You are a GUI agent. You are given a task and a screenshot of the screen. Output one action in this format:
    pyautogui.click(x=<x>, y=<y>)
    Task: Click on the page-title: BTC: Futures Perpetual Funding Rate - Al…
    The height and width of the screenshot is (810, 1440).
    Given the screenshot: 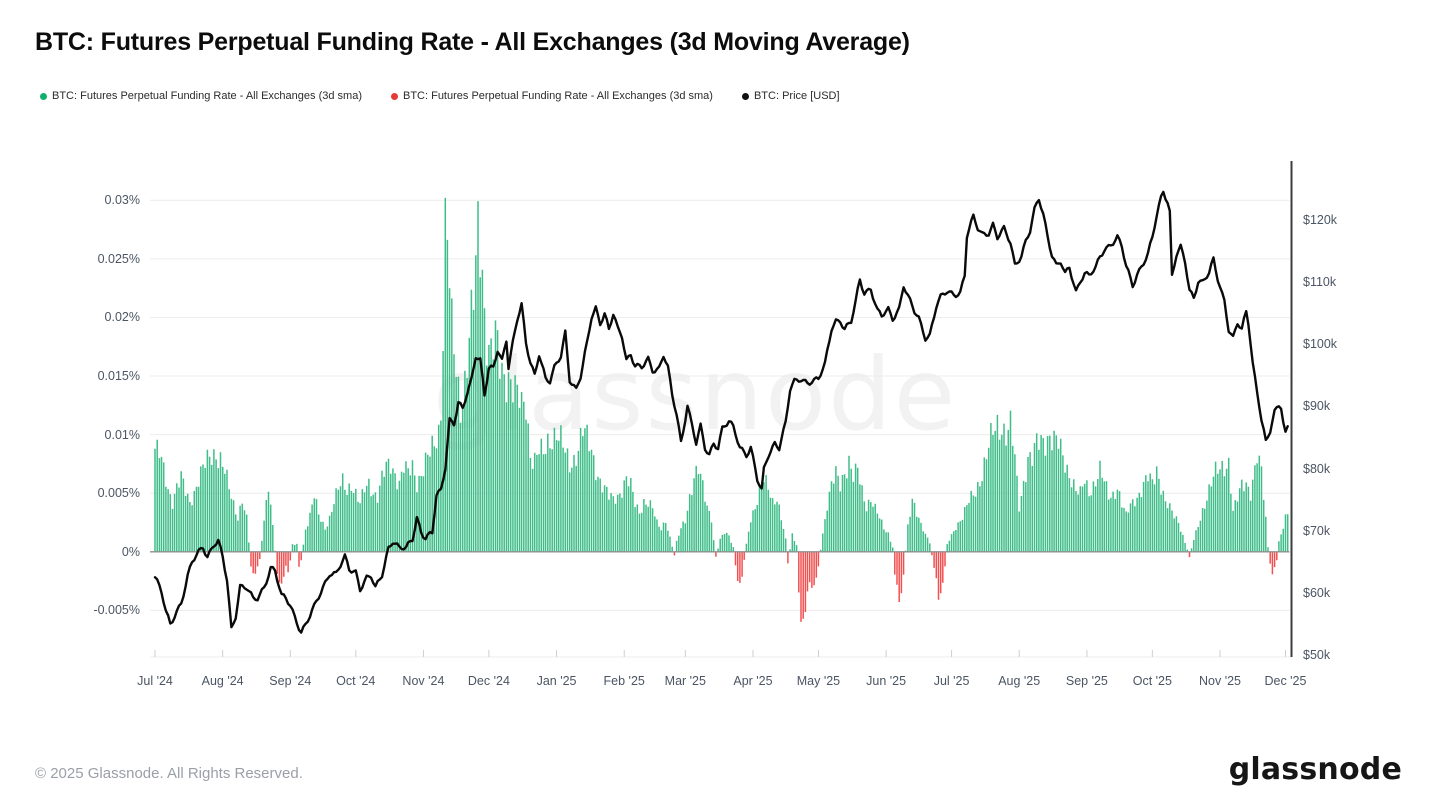 What is the action you would take?
    pyautogui.click(x=472, y=42)
    